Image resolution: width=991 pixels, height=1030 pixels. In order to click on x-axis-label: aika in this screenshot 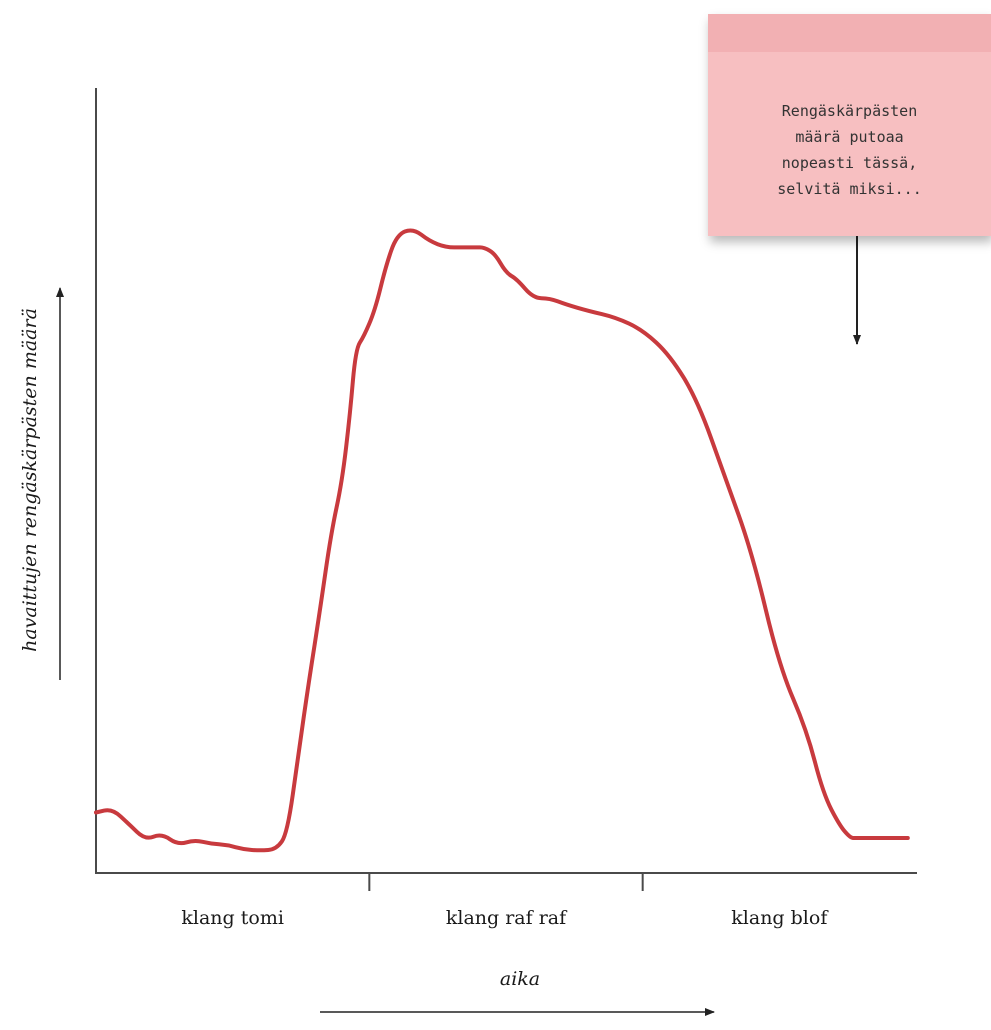, I will do `click(520, 979)`.